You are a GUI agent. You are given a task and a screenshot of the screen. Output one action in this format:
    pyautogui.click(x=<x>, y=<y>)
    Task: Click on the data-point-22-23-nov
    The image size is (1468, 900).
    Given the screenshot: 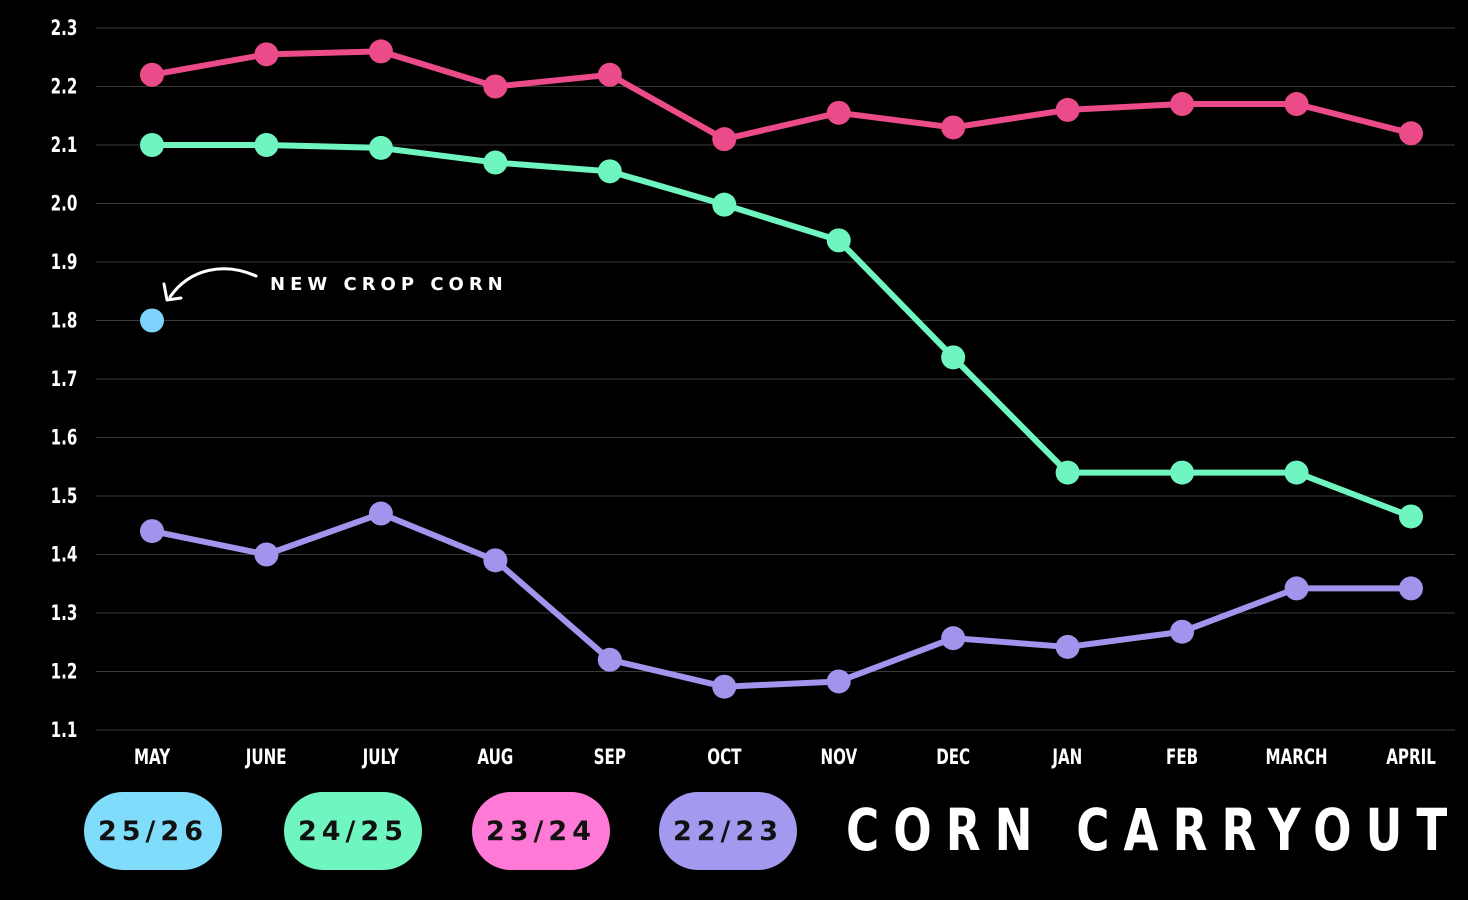 What is the action you would take?
    pyautogui.click(x=838, y=681)
    